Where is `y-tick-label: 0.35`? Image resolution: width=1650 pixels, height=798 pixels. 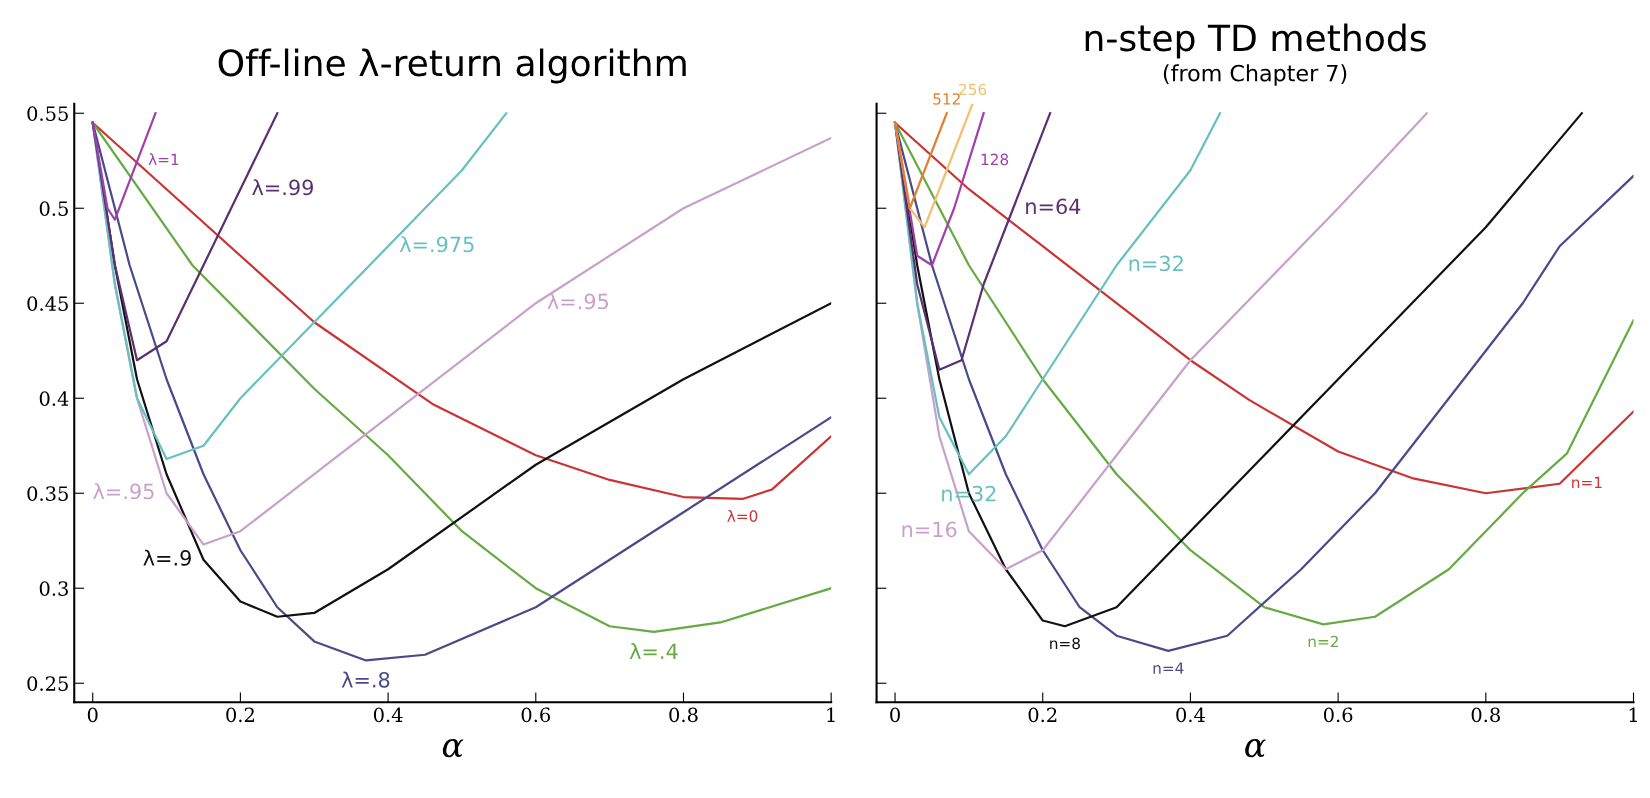
y-tick-label: 0.35 is located at coordinates (47, 493).